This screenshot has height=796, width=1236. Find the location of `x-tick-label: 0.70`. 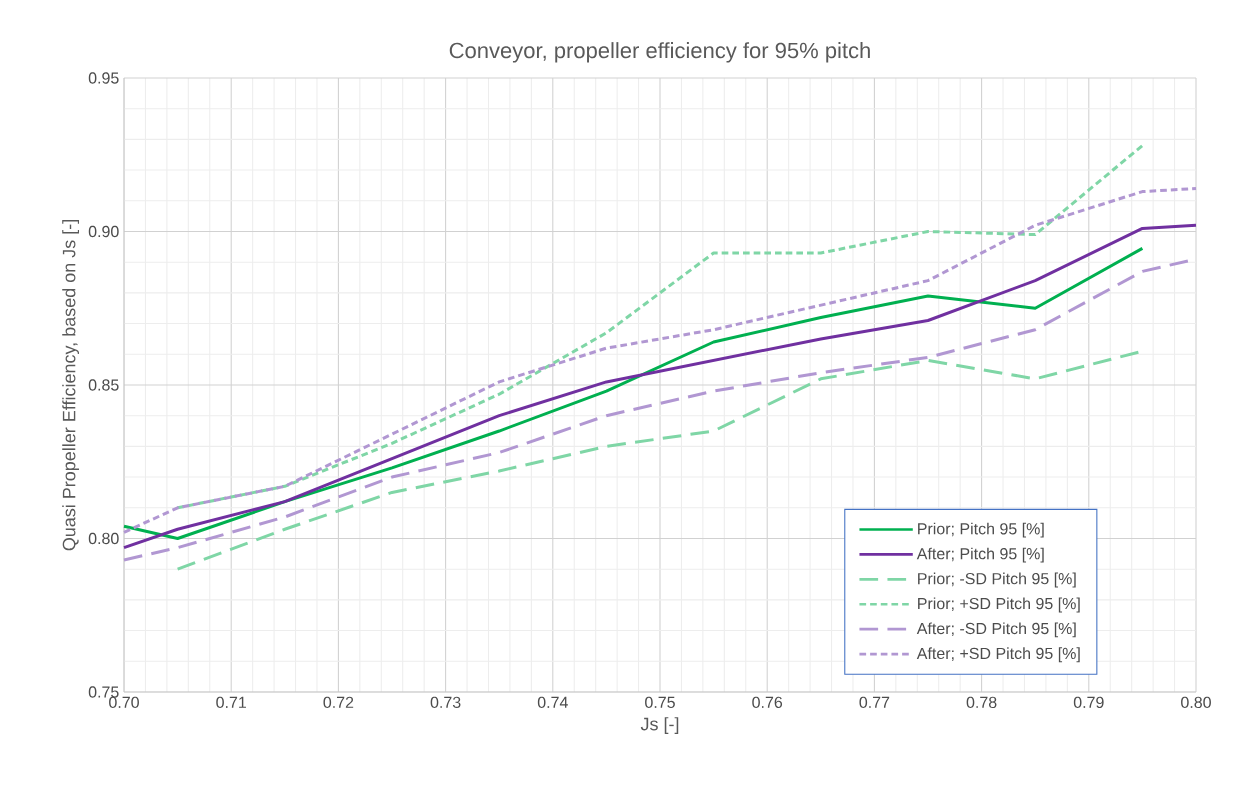

x-tick-label: 0.70 is located at coordinates (124, 702).